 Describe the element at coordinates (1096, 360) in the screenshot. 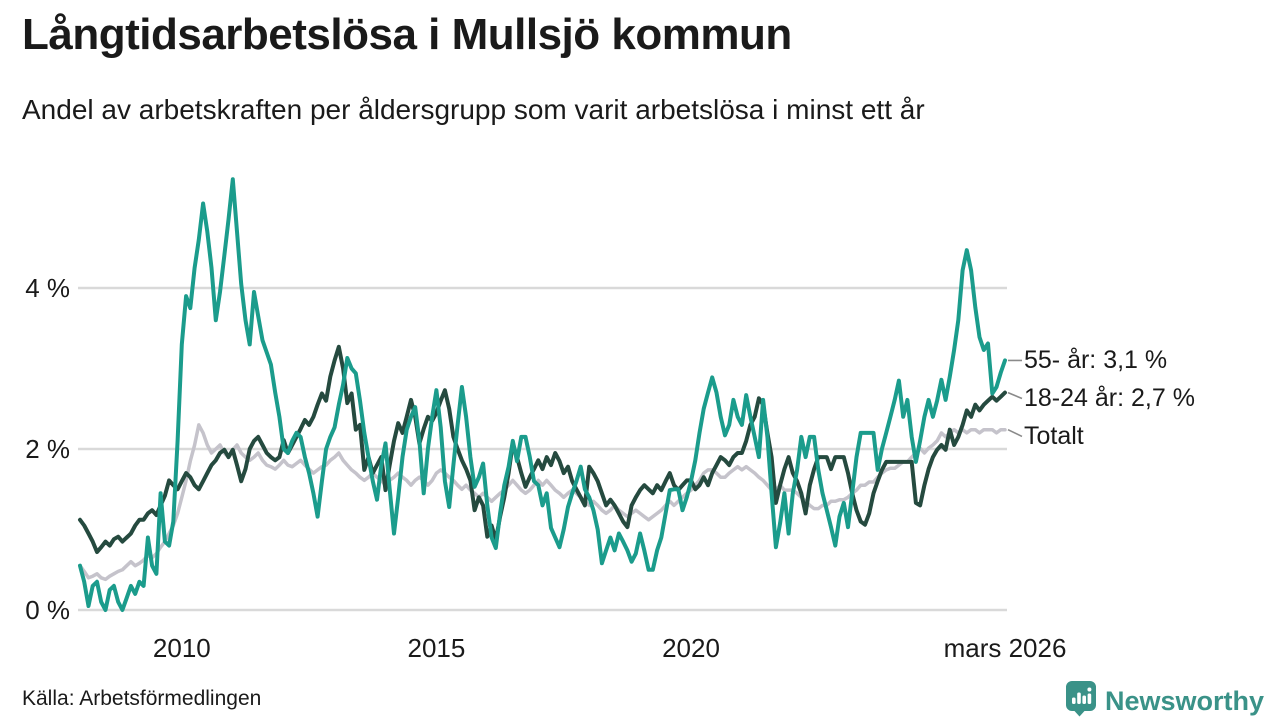

I see `series-end-label-55-ar: 55- år: 3,1 %` at that location.